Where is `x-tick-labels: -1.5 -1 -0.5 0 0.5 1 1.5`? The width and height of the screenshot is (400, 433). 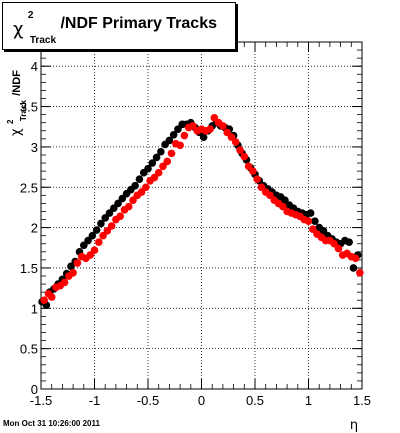
x-tick-labels: -1.5 -1 -0.5 0 0.5 1 1.5 is located at coordinates (200, 400).